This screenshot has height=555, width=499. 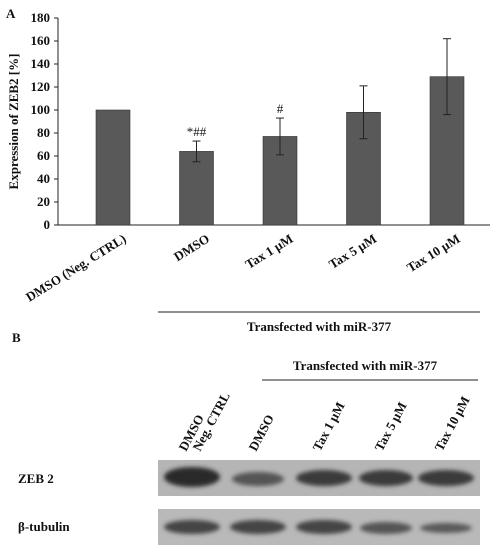 I want to click on y-tick-label: 20, so click(x=43, y=201).